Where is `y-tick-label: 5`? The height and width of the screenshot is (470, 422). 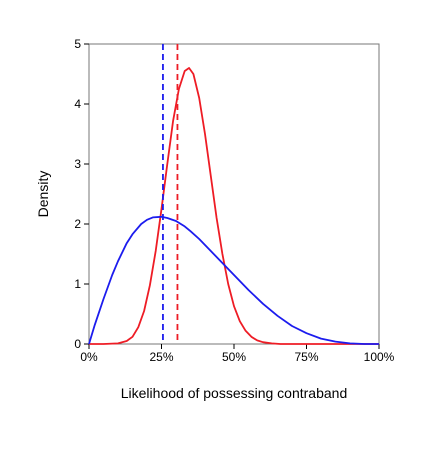 y-tick-label: 5 is located at coordinates (77, 44).